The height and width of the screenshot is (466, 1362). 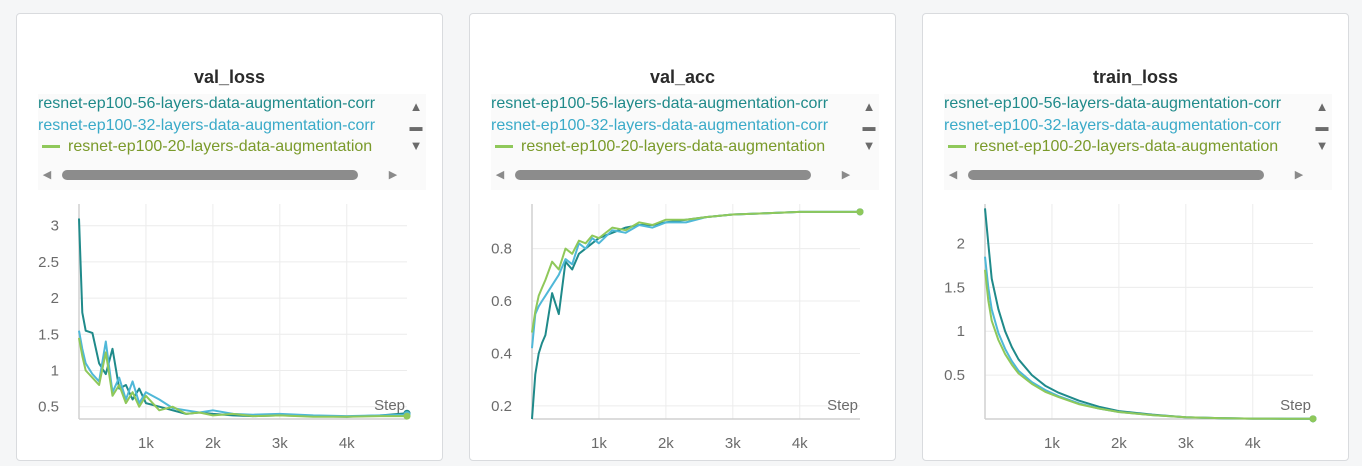 I want to click on y-tick-label: 3, so click(x=55, y=226).